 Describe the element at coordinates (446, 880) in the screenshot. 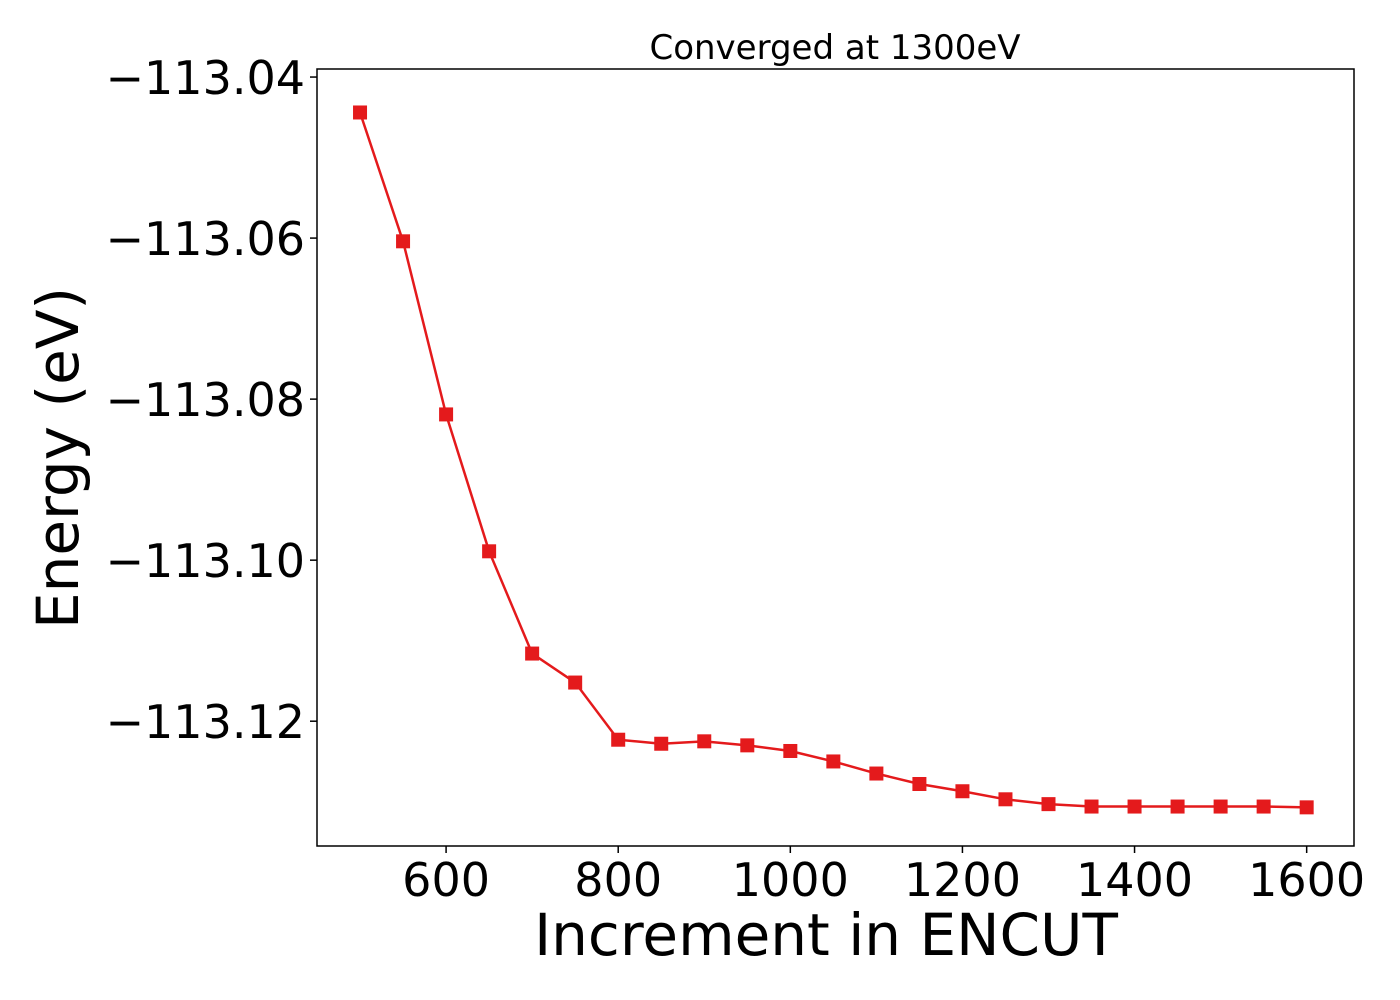

I see `x-tick-label: 600` at that location.